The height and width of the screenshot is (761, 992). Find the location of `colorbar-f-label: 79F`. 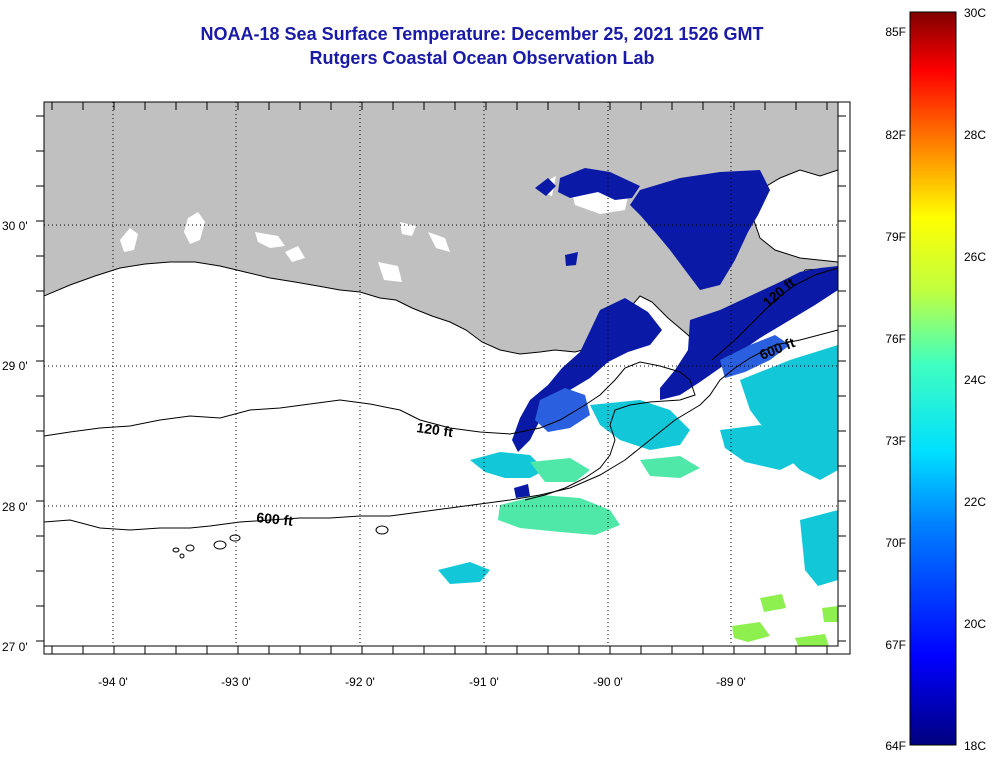

colorbar-f-label: 79F is located at coordinates (895, 237).